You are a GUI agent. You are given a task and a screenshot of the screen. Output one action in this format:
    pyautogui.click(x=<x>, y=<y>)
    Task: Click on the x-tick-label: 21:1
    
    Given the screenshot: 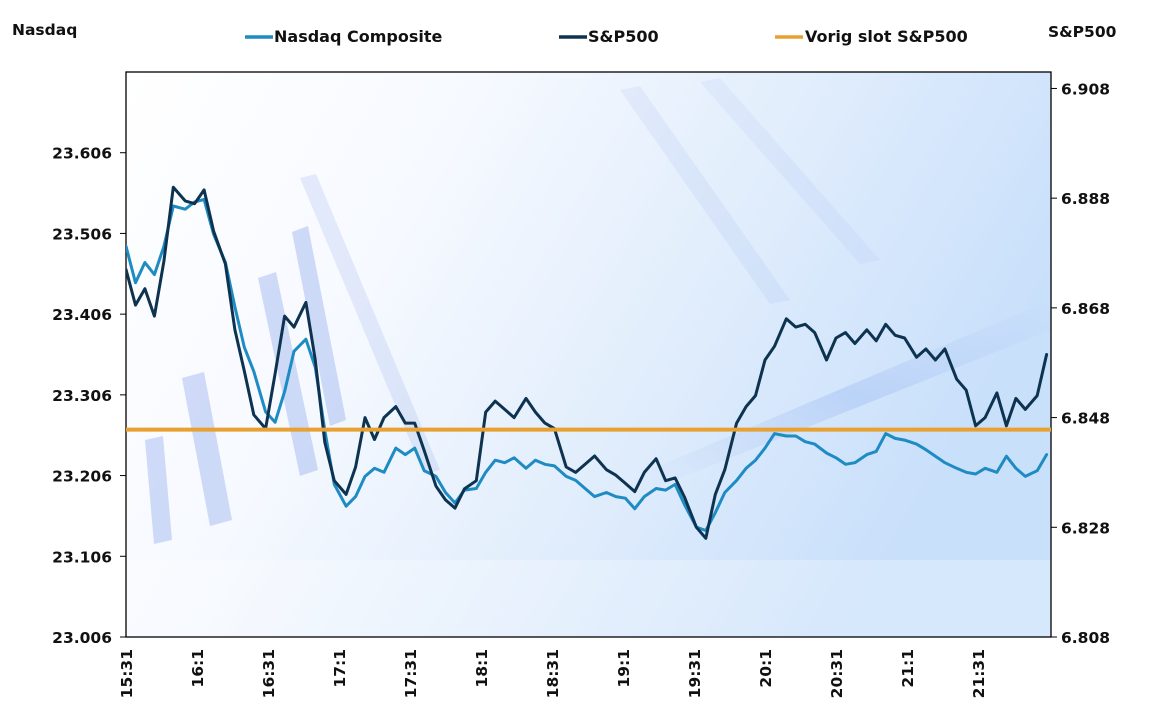 What is the action you would take?
    pyautogui.click(x=908, y=668)
    